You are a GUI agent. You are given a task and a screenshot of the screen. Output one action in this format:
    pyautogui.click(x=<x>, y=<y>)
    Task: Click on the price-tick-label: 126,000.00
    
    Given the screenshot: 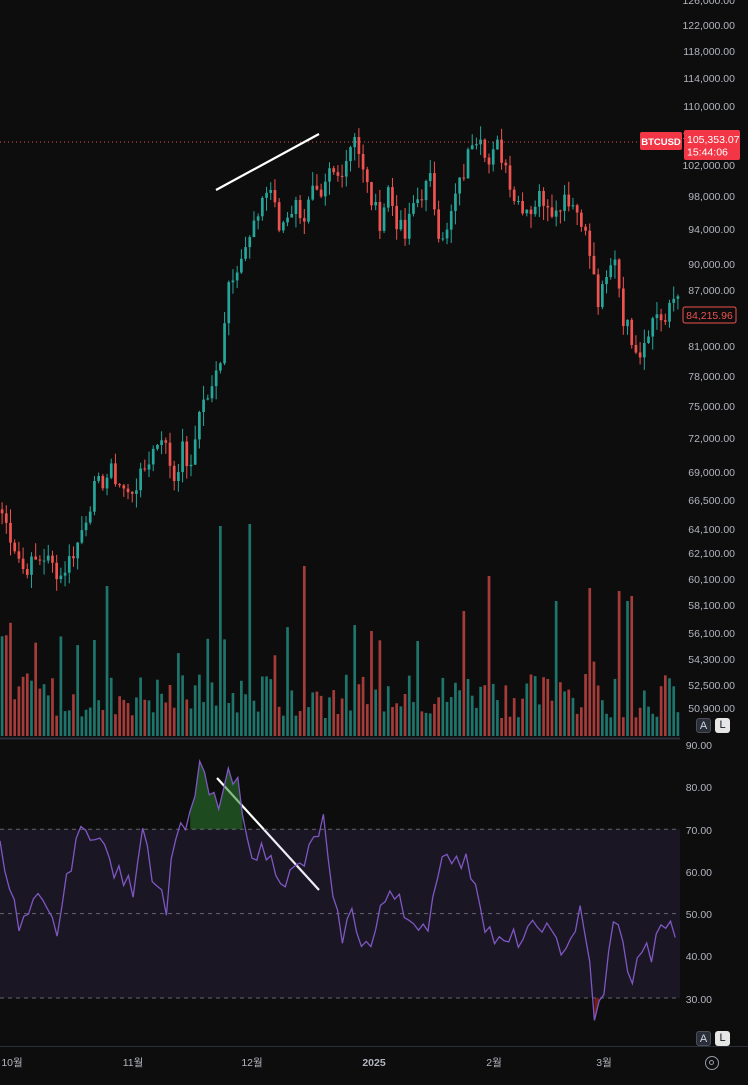 What is the action you would take?
    pyautogui.click(x=708, y=3)
    